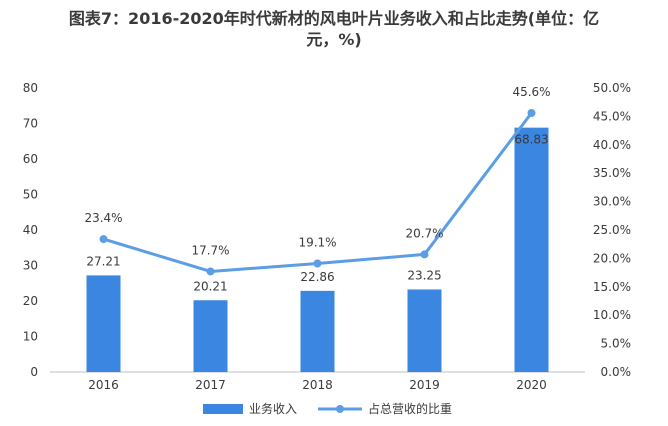 Image resolution: width=668 pixels, height=426 pixels. I want to click on x-axis-tick-label: 2019, so click(424, 385).